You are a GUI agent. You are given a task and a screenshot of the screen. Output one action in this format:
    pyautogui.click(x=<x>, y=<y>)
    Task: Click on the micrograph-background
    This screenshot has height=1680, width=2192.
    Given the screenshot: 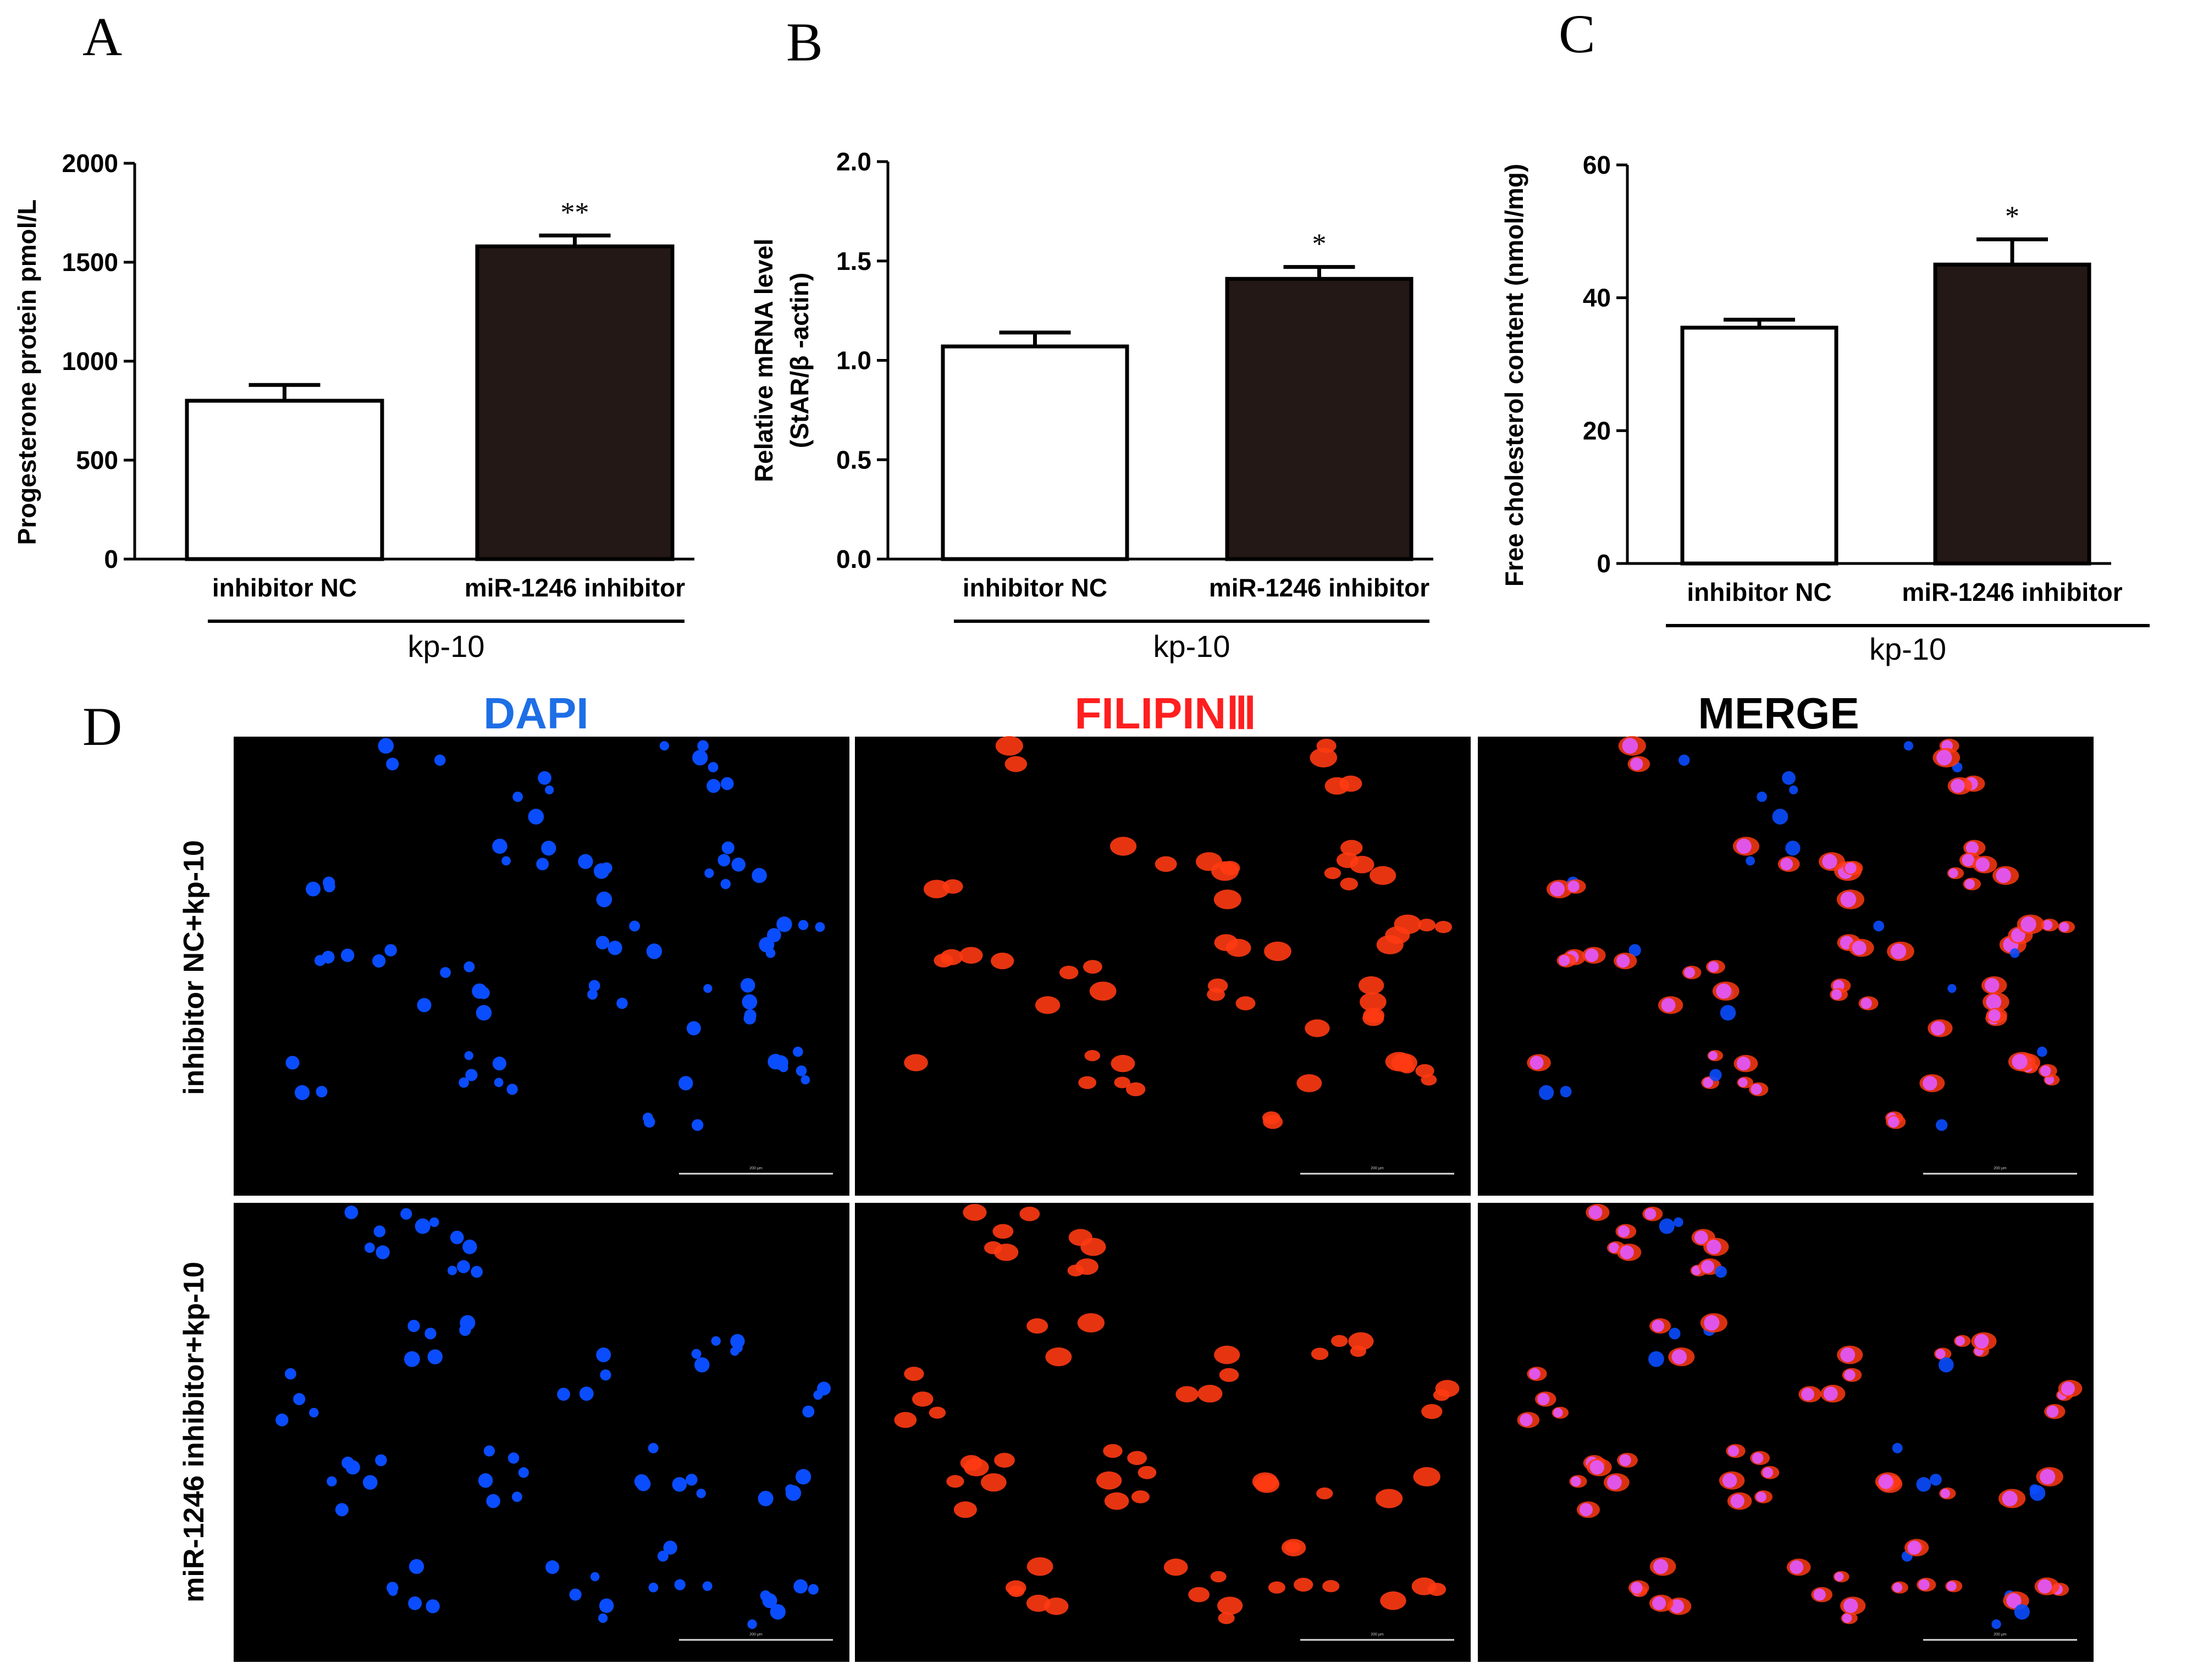 What is the action you would take?
    pyautogui.click(x=541, y=1432)
    